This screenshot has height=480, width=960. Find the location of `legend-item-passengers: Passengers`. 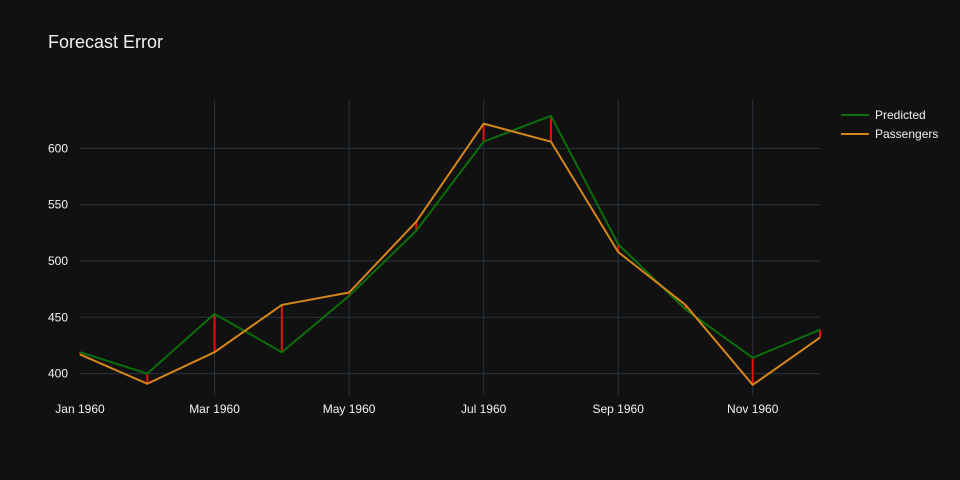

legend-item-passengers: Passengers is located at coordinates (889, 134).